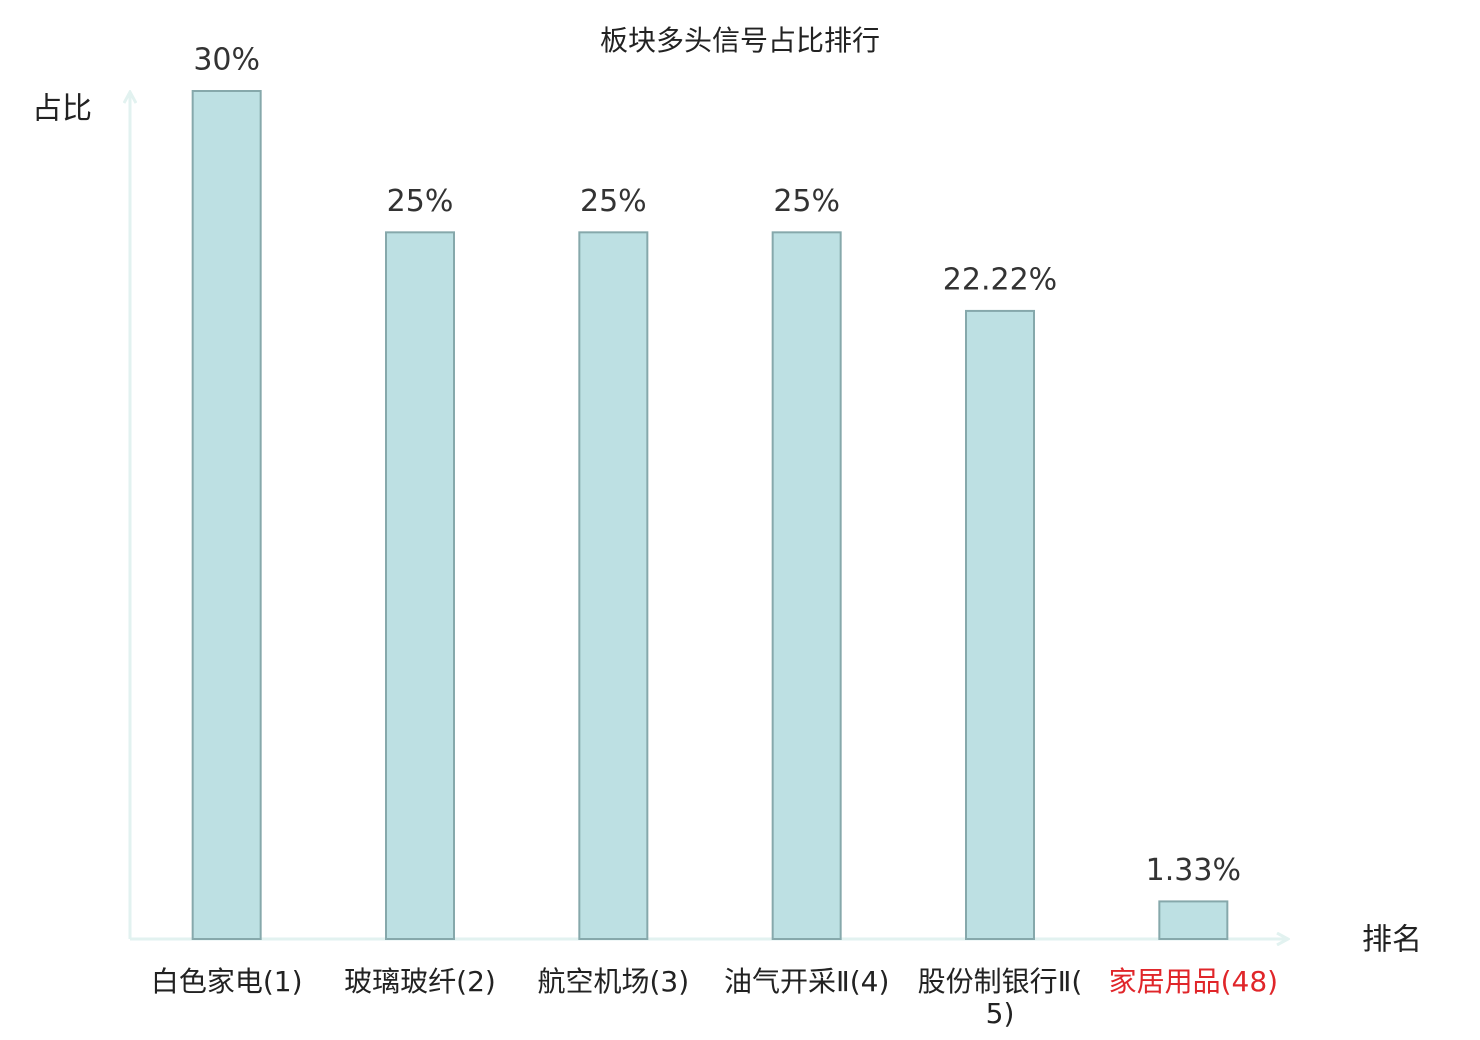 The width and height of the screenshot is (1480, 1040). Describe the element at coordinates (1000, 279) in the screenshot. I see `value-label: 22.22%` at that location.